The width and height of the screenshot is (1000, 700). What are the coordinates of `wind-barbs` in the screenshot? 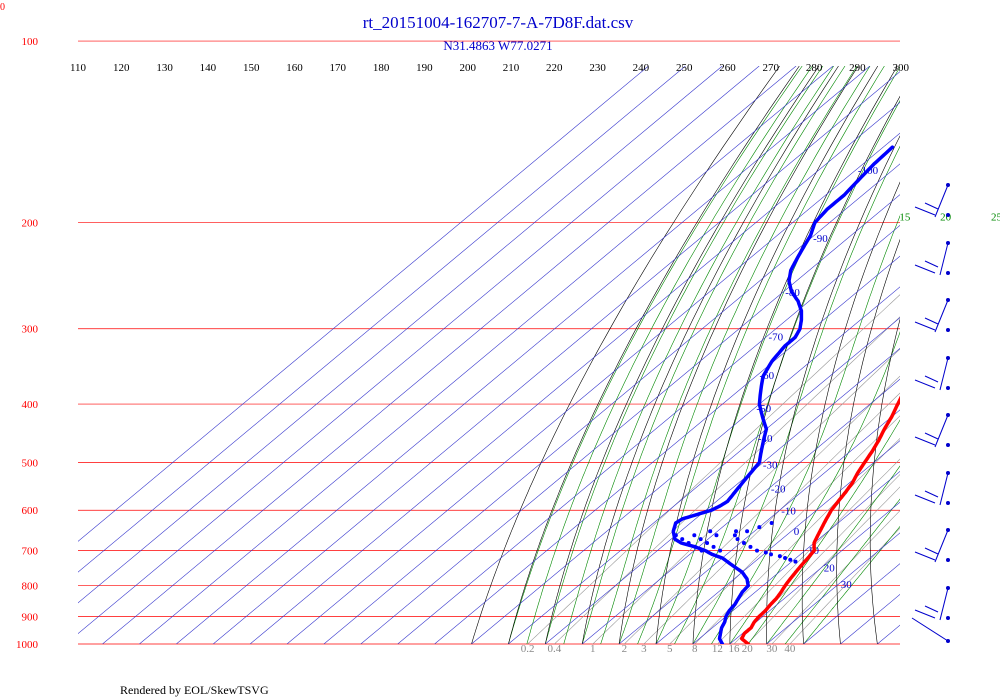 It's located at (930, 413).